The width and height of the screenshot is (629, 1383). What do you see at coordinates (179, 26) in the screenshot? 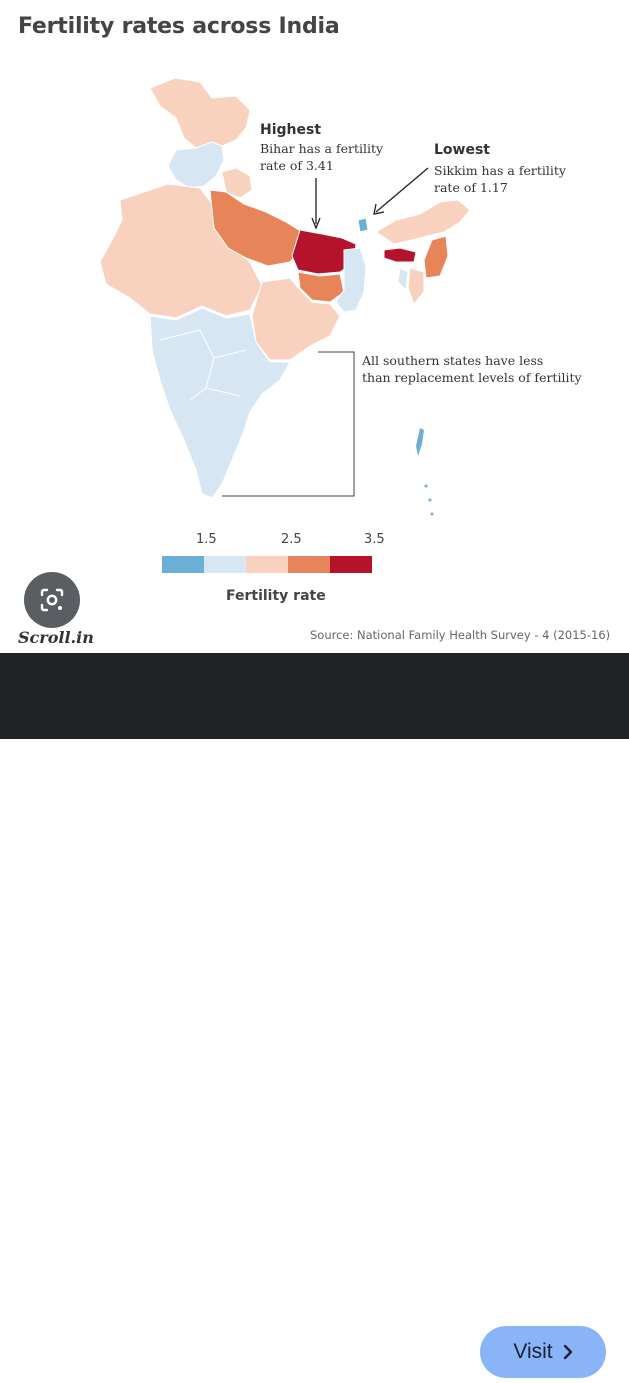
I see `chart-title: Fertility rates across India` at bounding box center [179, 26].